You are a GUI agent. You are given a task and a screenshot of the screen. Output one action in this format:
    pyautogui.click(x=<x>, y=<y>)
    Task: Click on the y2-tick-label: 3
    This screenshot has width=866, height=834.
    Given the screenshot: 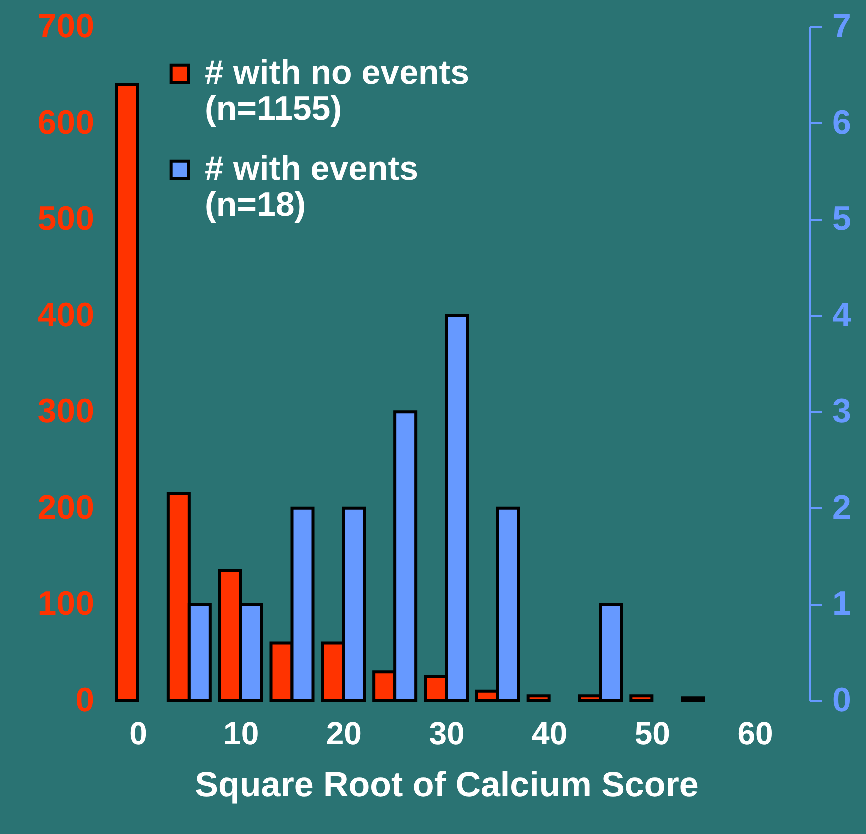 What is the action you would take?
    pyautogui.click(x=842, y=411)
    